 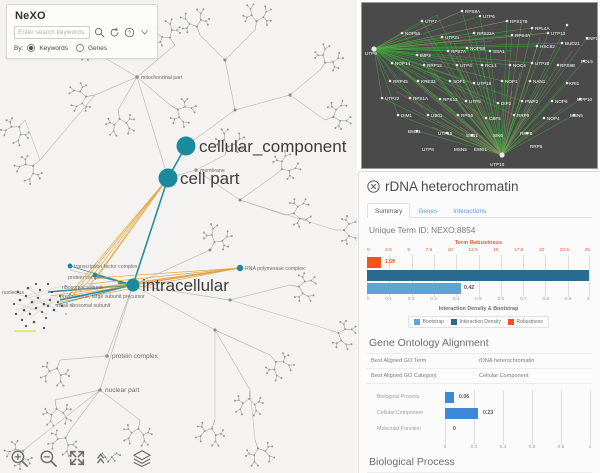 What do you see at coordinates (144, 33) in the screenshot?
I see `chevron-down-icon` at bounding box center [144, 33].